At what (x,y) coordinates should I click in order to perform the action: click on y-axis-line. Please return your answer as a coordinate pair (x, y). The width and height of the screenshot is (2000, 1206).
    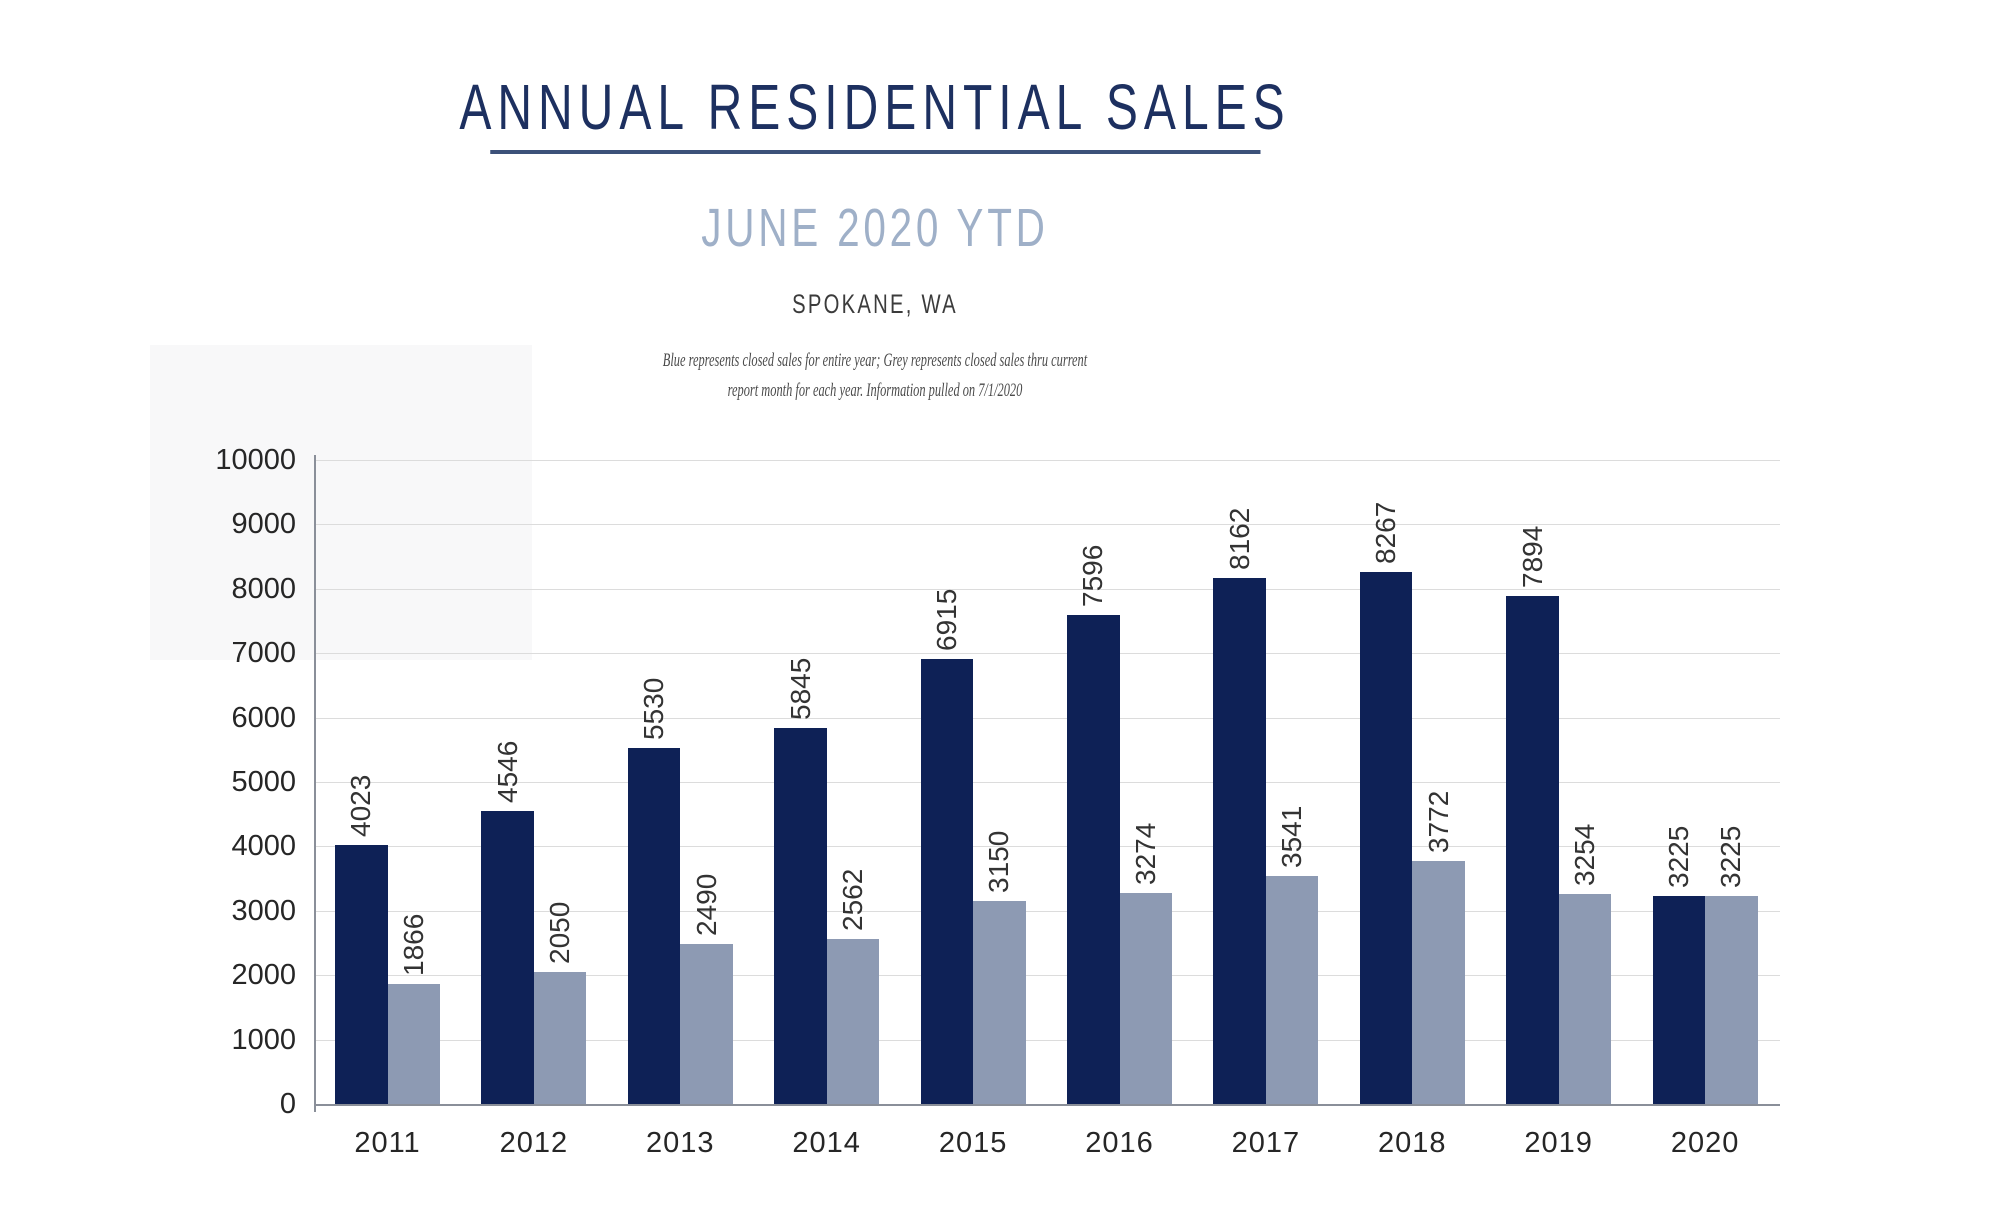
    Looking at the image, I should click on (315, 783).